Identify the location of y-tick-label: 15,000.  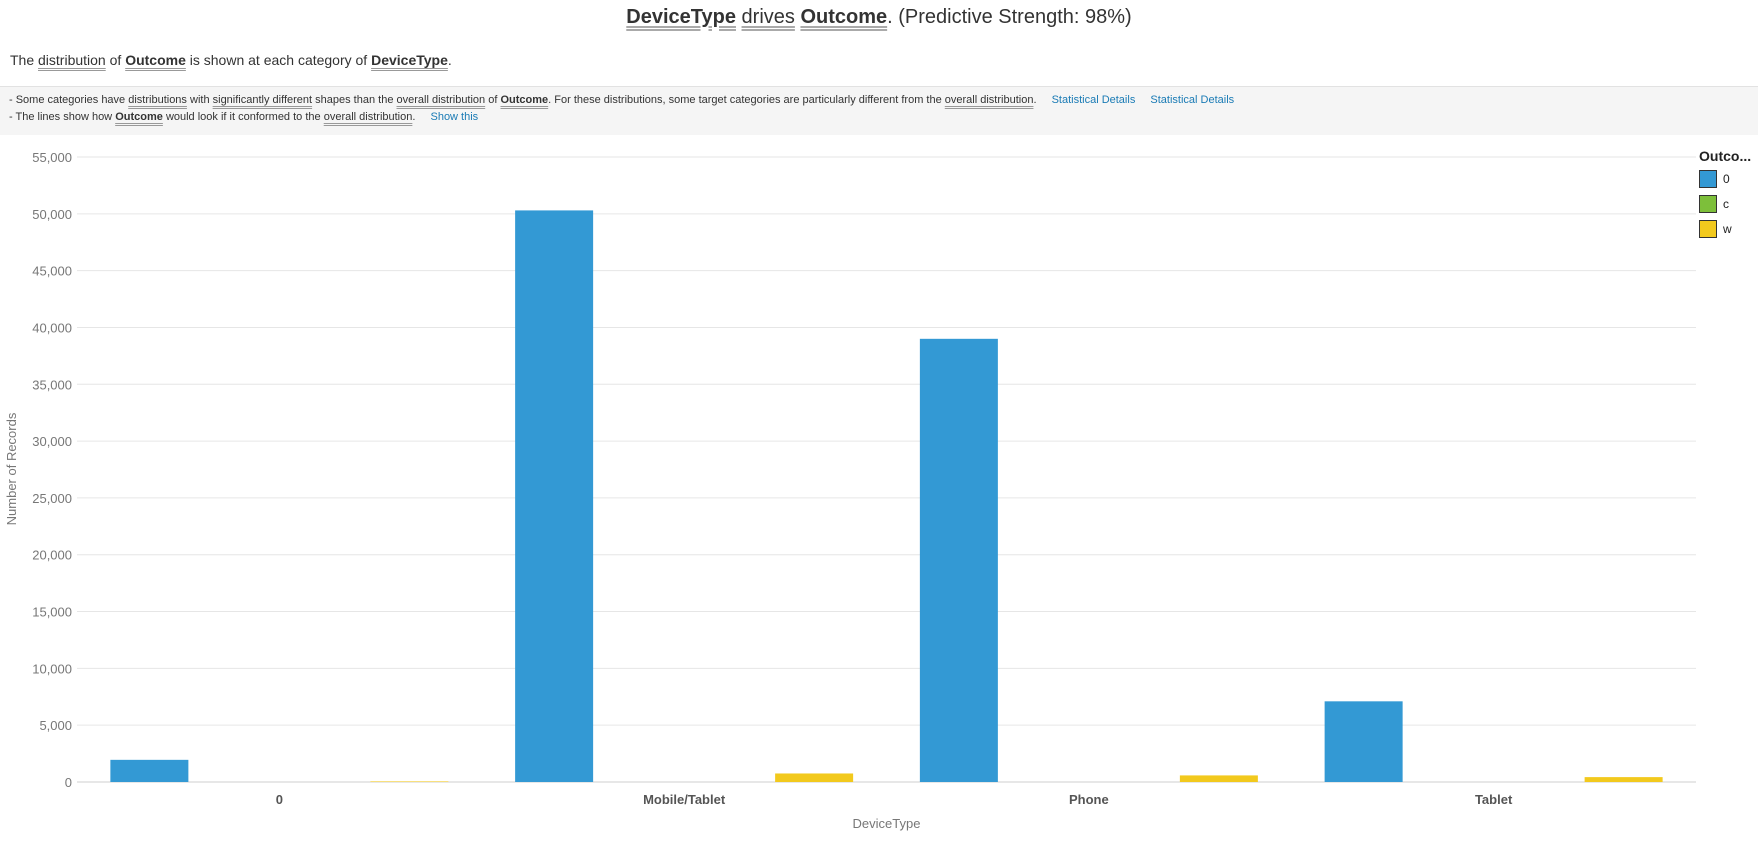
(52, 612).